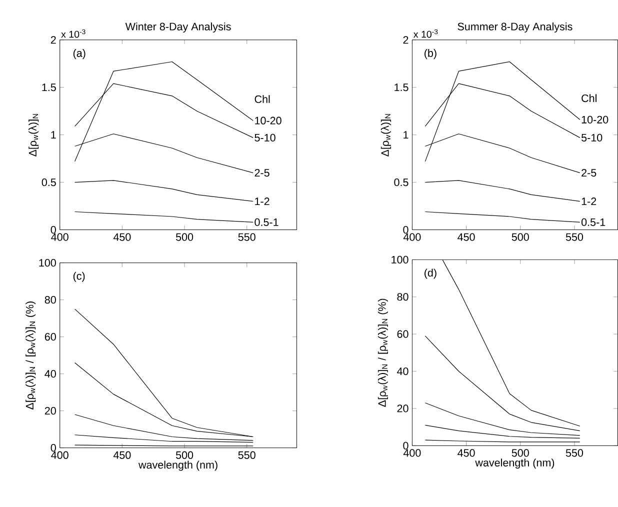 The width and height of the screenshot is (618, 507). What do you see at coordinates (79, 54) in the screenshot?
I see `annotation: (a)` at bounding box center [79, 54].